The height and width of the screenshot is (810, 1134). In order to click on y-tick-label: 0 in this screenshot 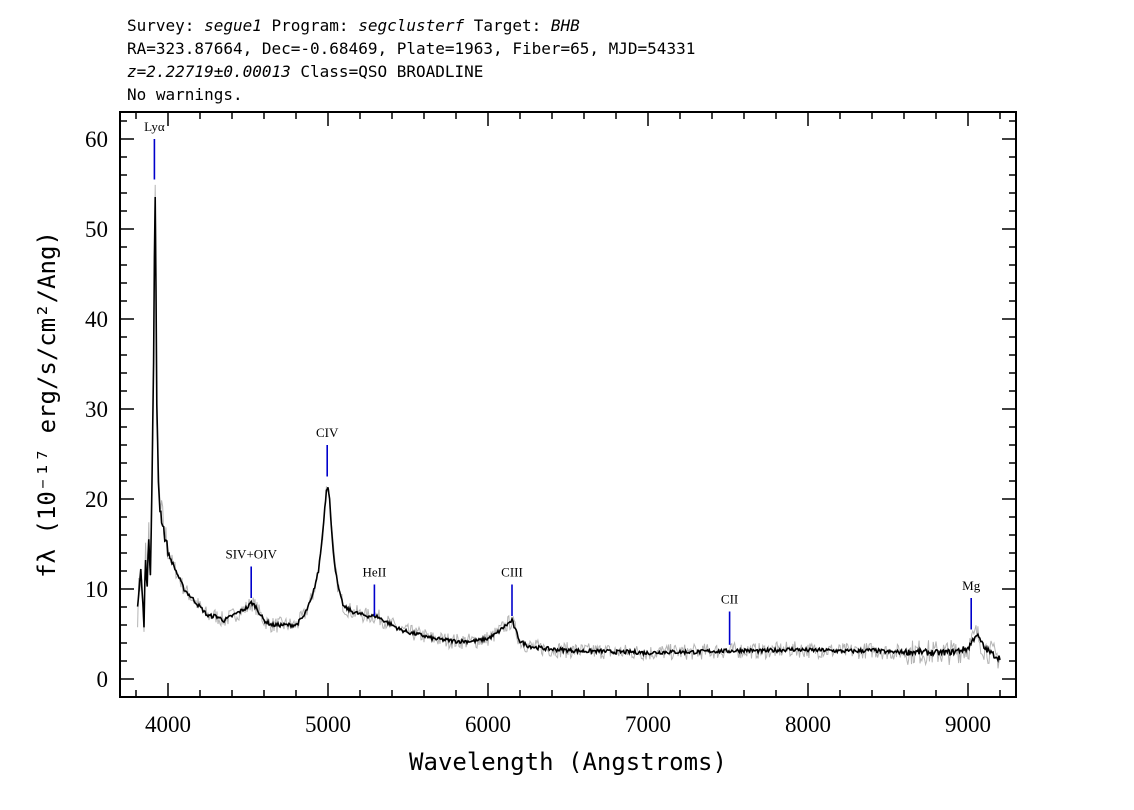, I will do `click(103, 679)`.